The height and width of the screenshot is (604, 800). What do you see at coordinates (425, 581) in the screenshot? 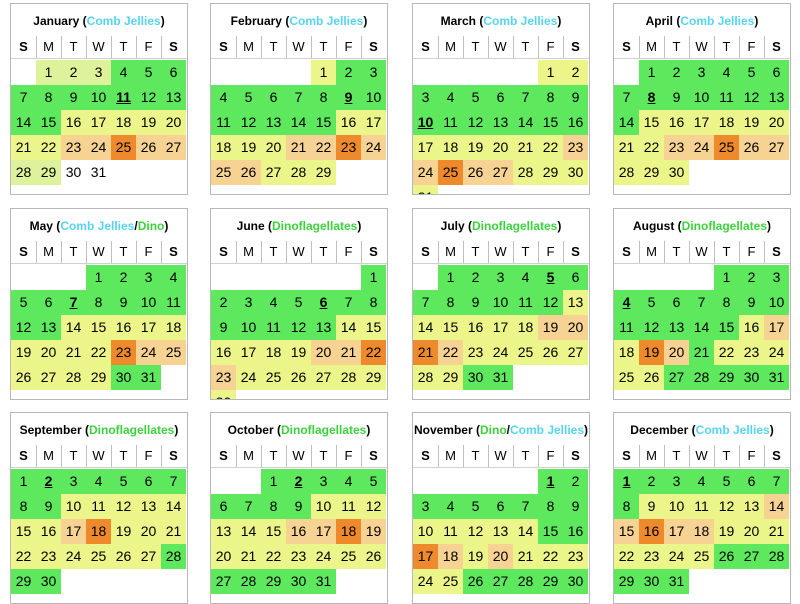
I see `day-cell: 24` at bounding box center [425, 581].